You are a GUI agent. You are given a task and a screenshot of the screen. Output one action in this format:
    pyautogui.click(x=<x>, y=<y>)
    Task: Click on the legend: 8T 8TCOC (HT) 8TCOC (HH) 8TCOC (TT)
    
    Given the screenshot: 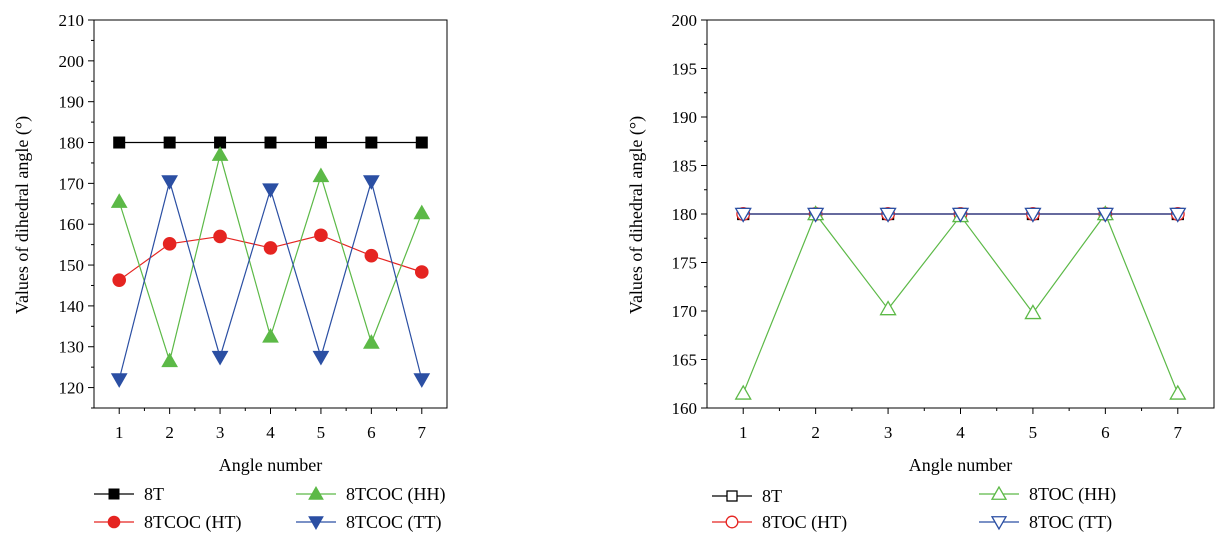 What is the action you would take?
    pyautogui.click(x=270, y=508)
    